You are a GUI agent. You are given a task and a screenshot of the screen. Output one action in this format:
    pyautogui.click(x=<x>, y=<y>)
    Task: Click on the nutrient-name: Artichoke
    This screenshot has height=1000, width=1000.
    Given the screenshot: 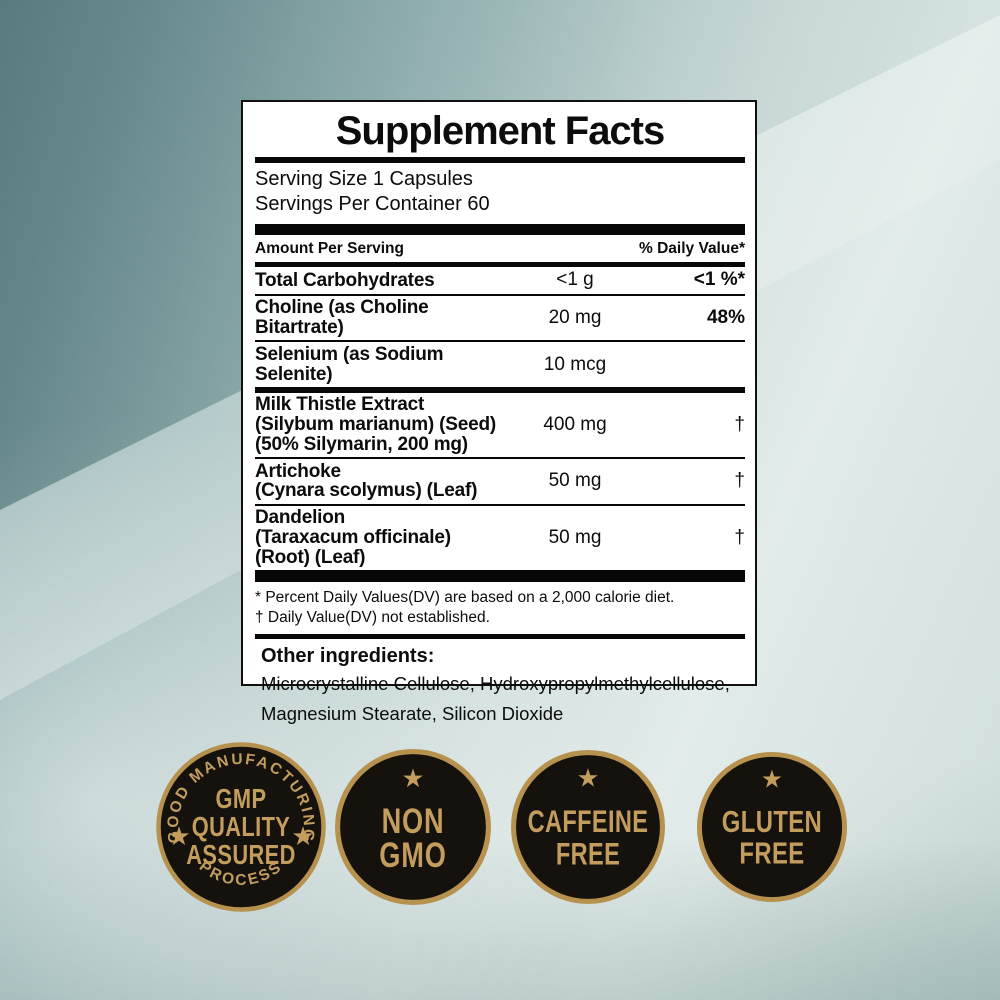 What is the action you would take?
    pyautogui.click(x=298, y=471)
    